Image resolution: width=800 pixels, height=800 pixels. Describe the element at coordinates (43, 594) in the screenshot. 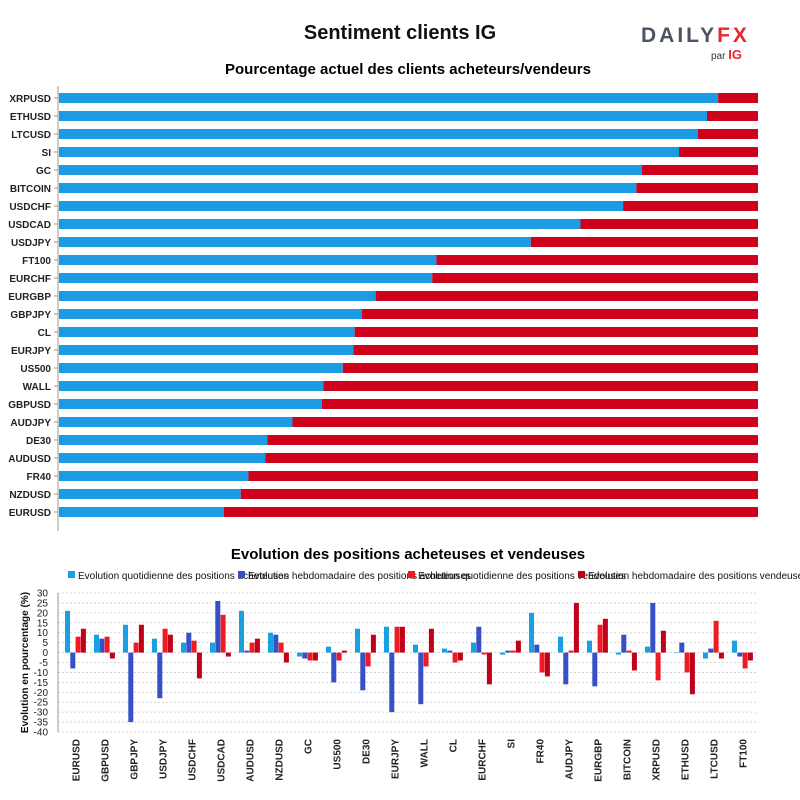

I see `change-y-tick-label: 30` at that location.